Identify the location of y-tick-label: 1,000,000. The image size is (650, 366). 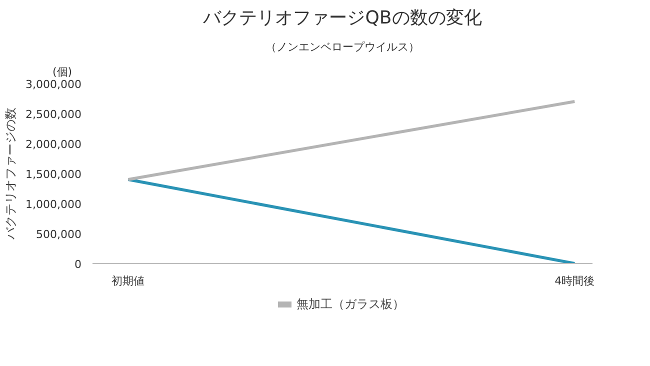
(54, 204).